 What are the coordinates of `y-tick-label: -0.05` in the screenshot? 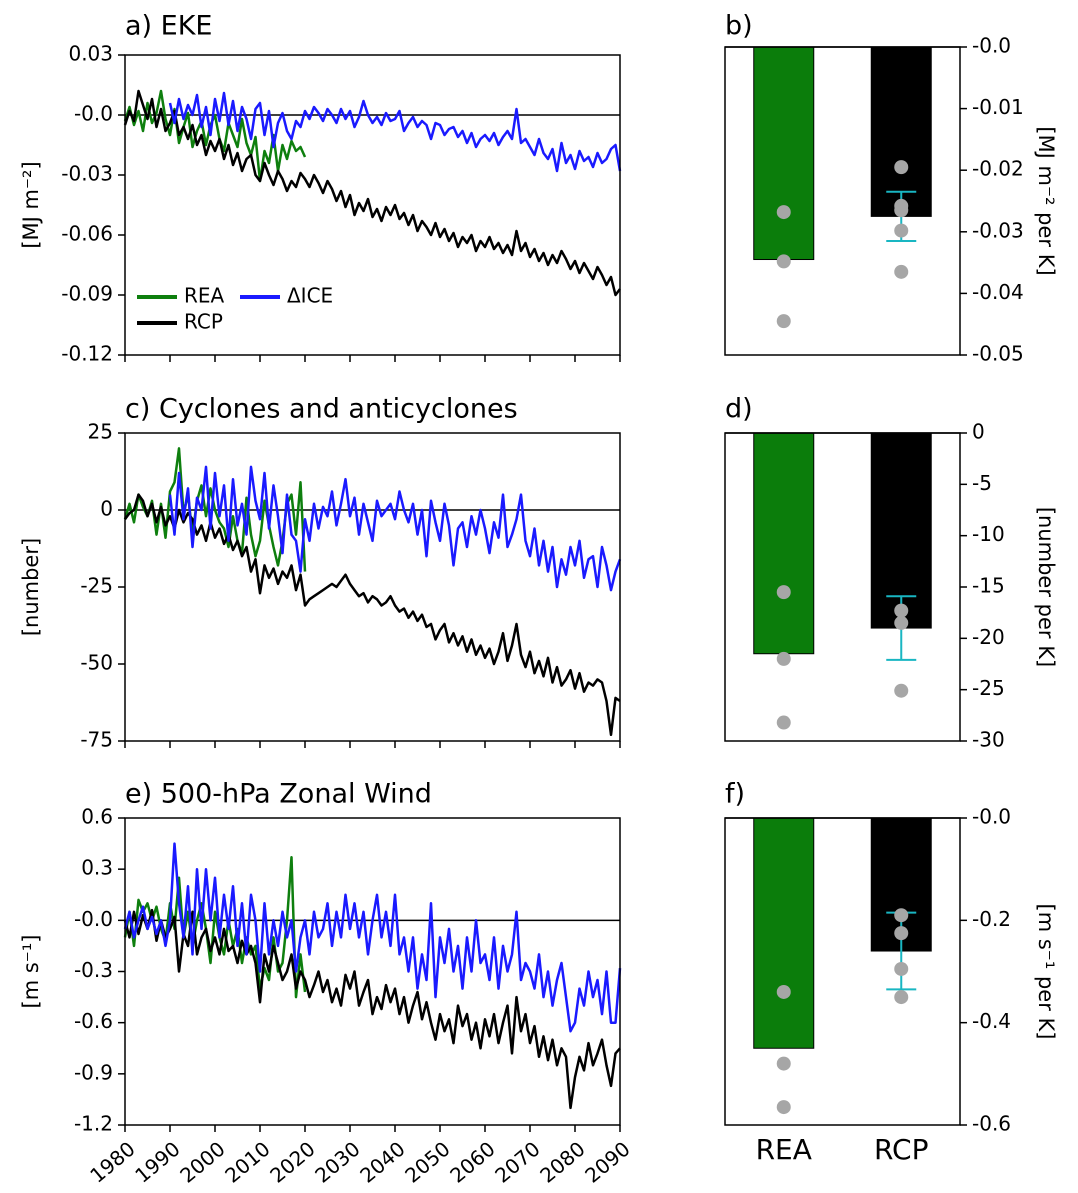 It's located at (998, 354).